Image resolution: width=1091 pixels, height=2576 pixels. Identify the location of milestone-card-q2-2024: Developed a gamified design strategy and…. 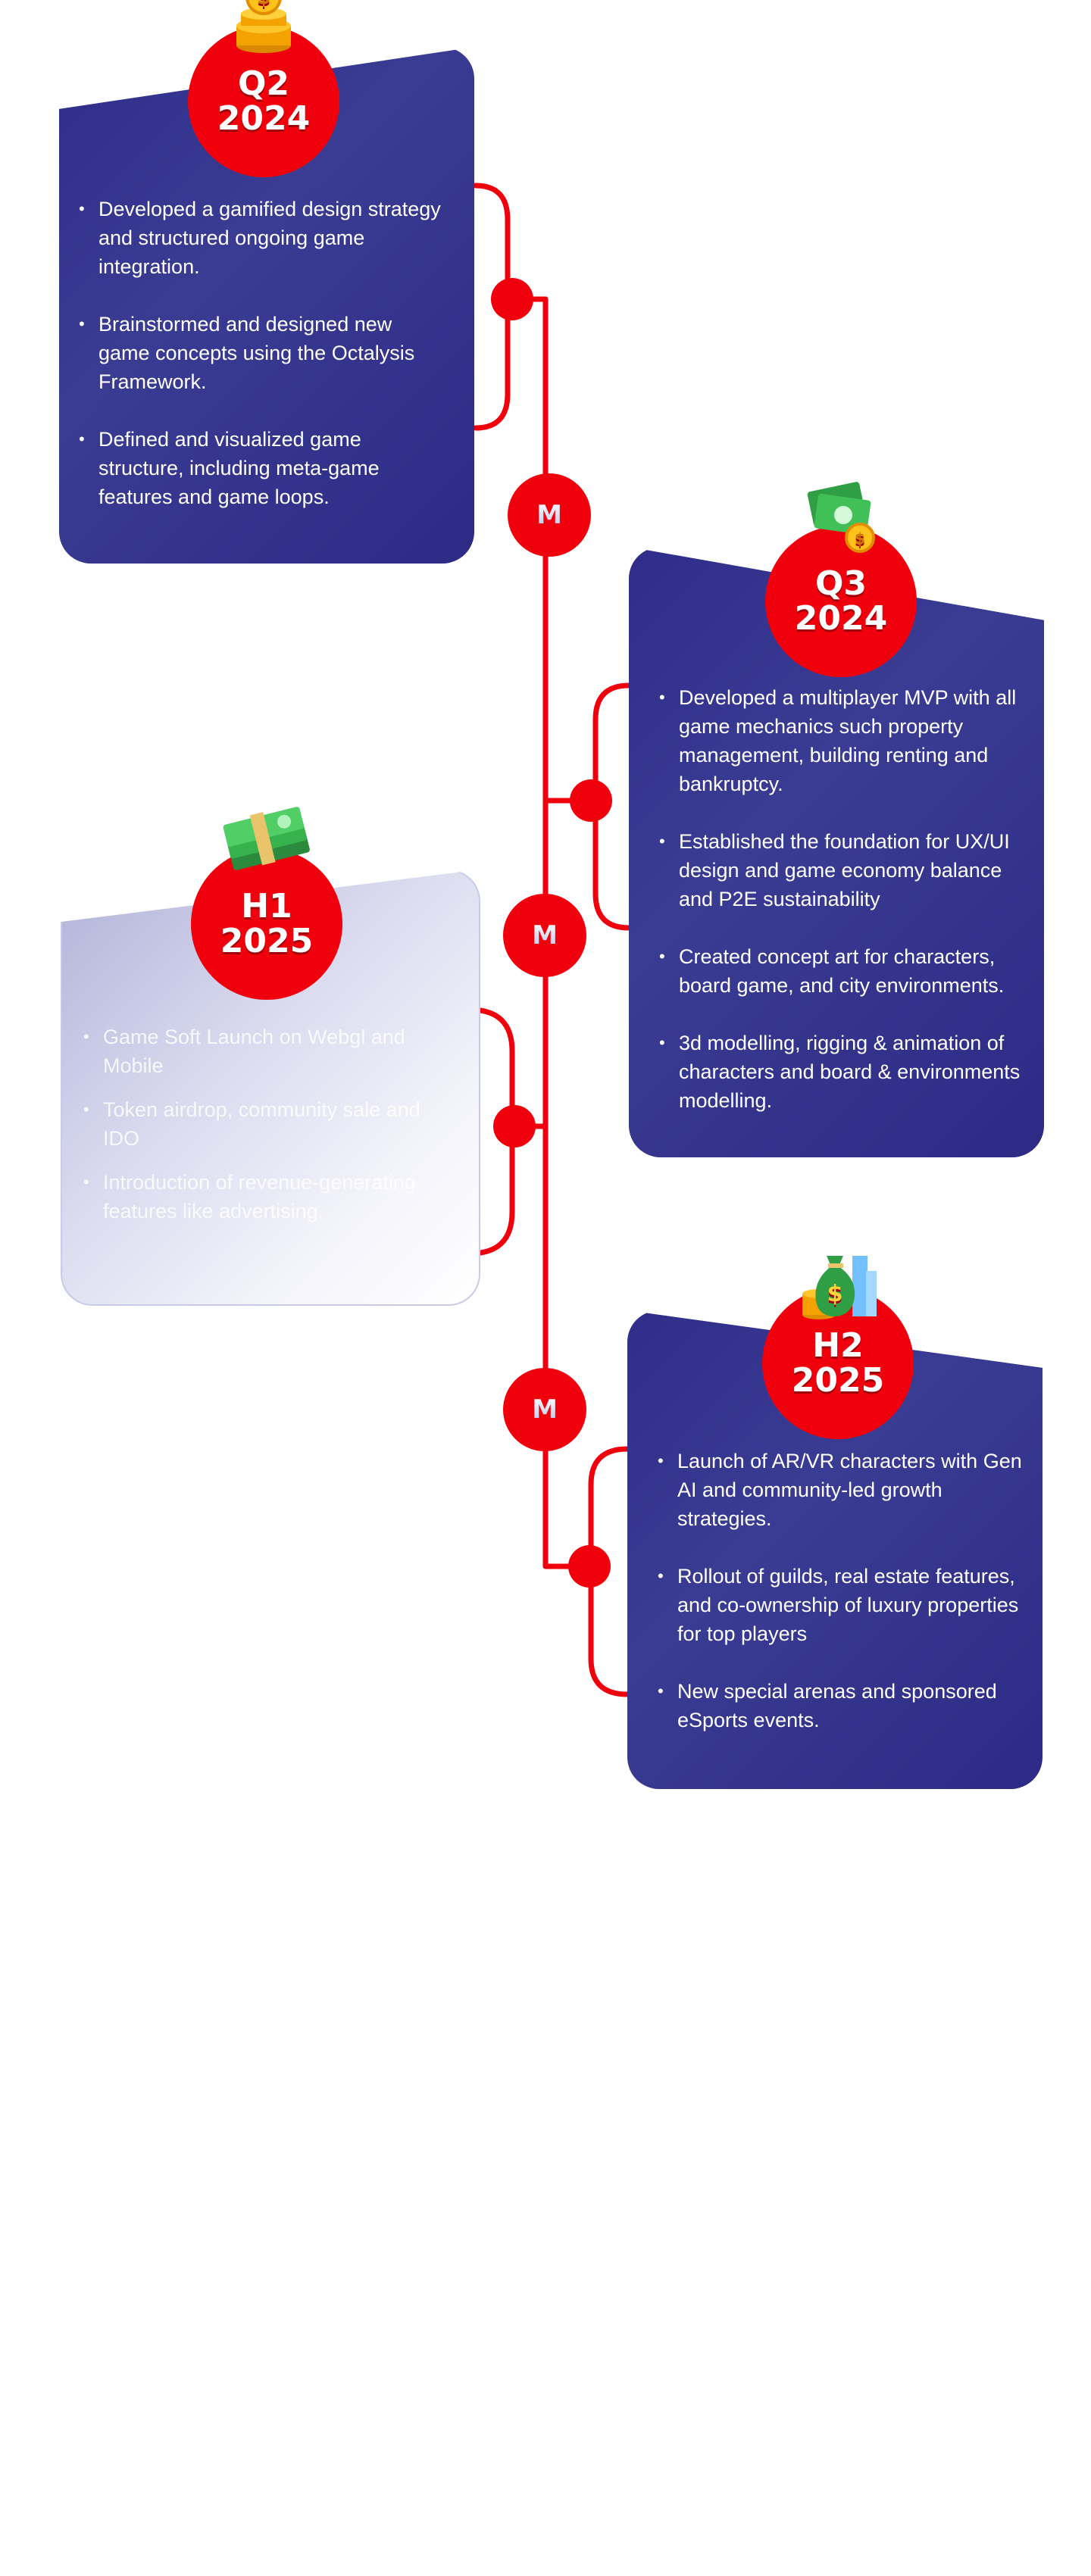
(266, 306).